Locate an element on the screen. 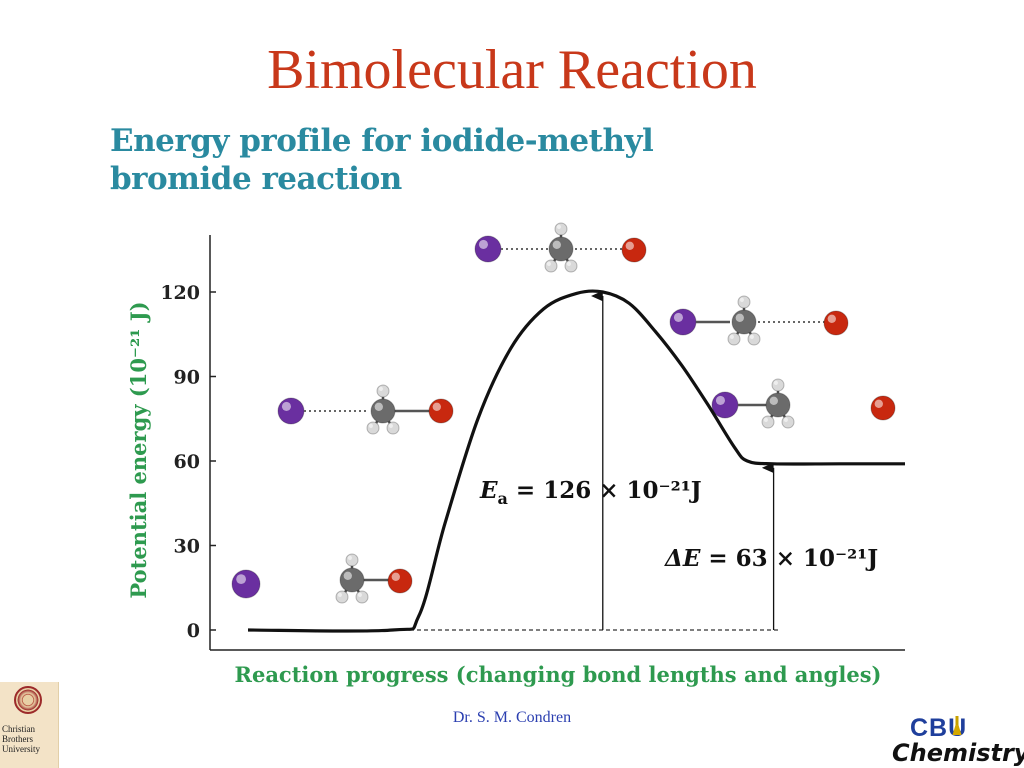 This screenshot has height=768, width=1024. annotation-value: = 126 × 10⁻²¹J is located at coordinates (605, 490).